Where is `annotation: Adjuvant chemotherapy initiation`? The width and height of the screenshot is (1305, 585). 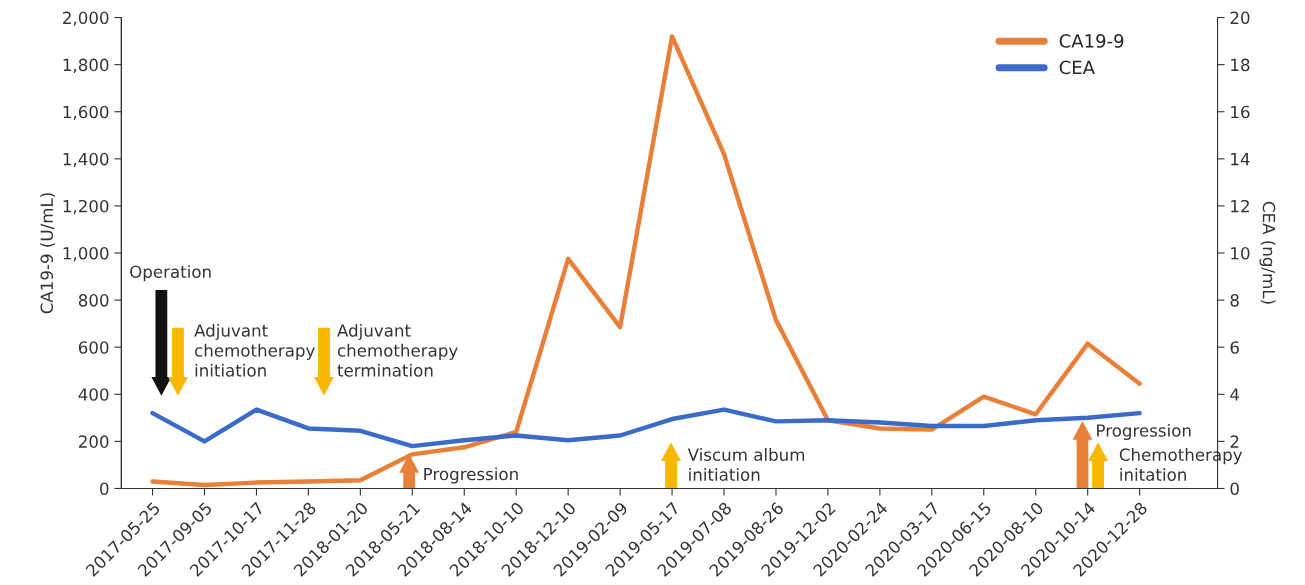
annotation: Adjuvant chemotherapy initiation is located at coordinates (254, 350).